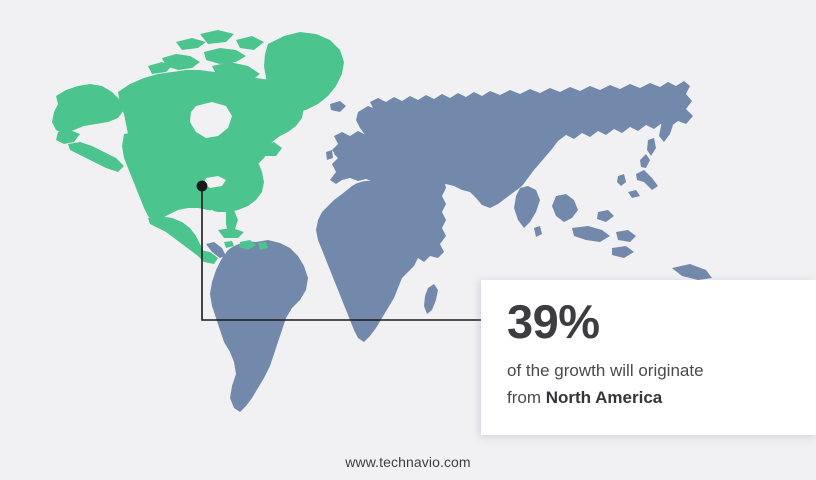  I want to click on water-hudson-bay, so click(211, 120).